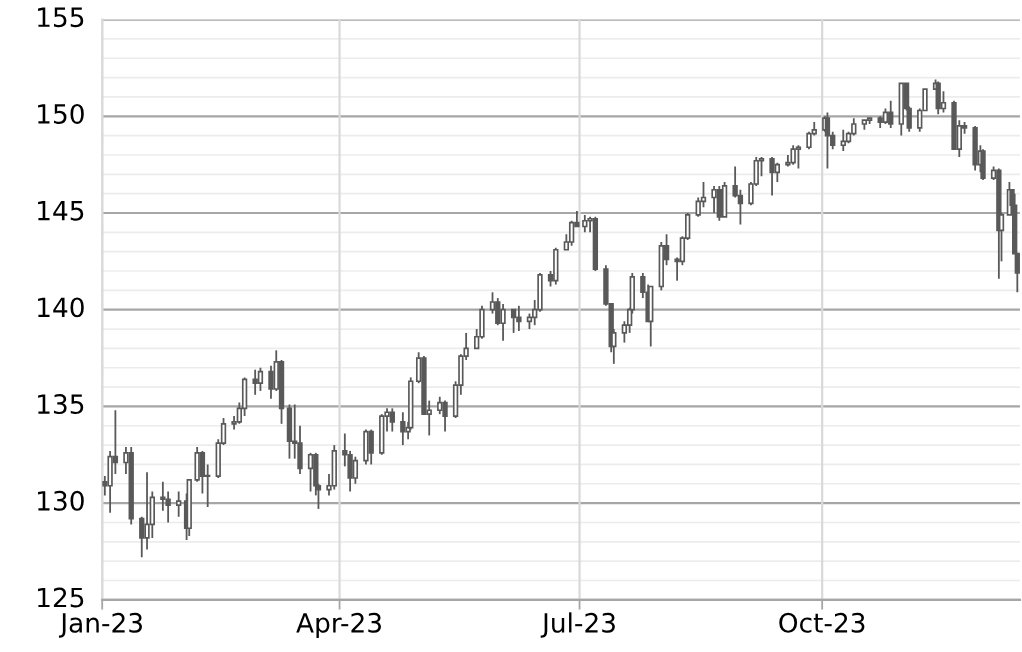  I want to click on y-tick-label: 150, so click(61, 113).